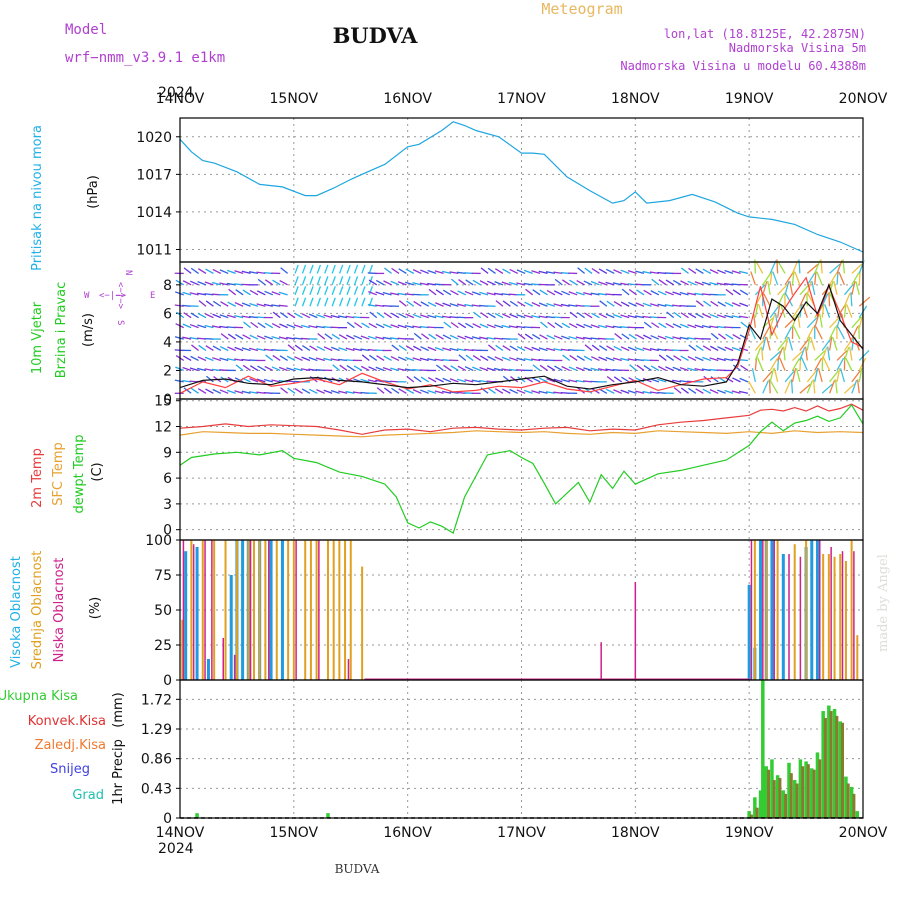 This screenshot has width=900, height=900. What do you see at coordinates (521, 469) in the screenshot?
I see `temperature-frame` at bounding box center [521, 469].